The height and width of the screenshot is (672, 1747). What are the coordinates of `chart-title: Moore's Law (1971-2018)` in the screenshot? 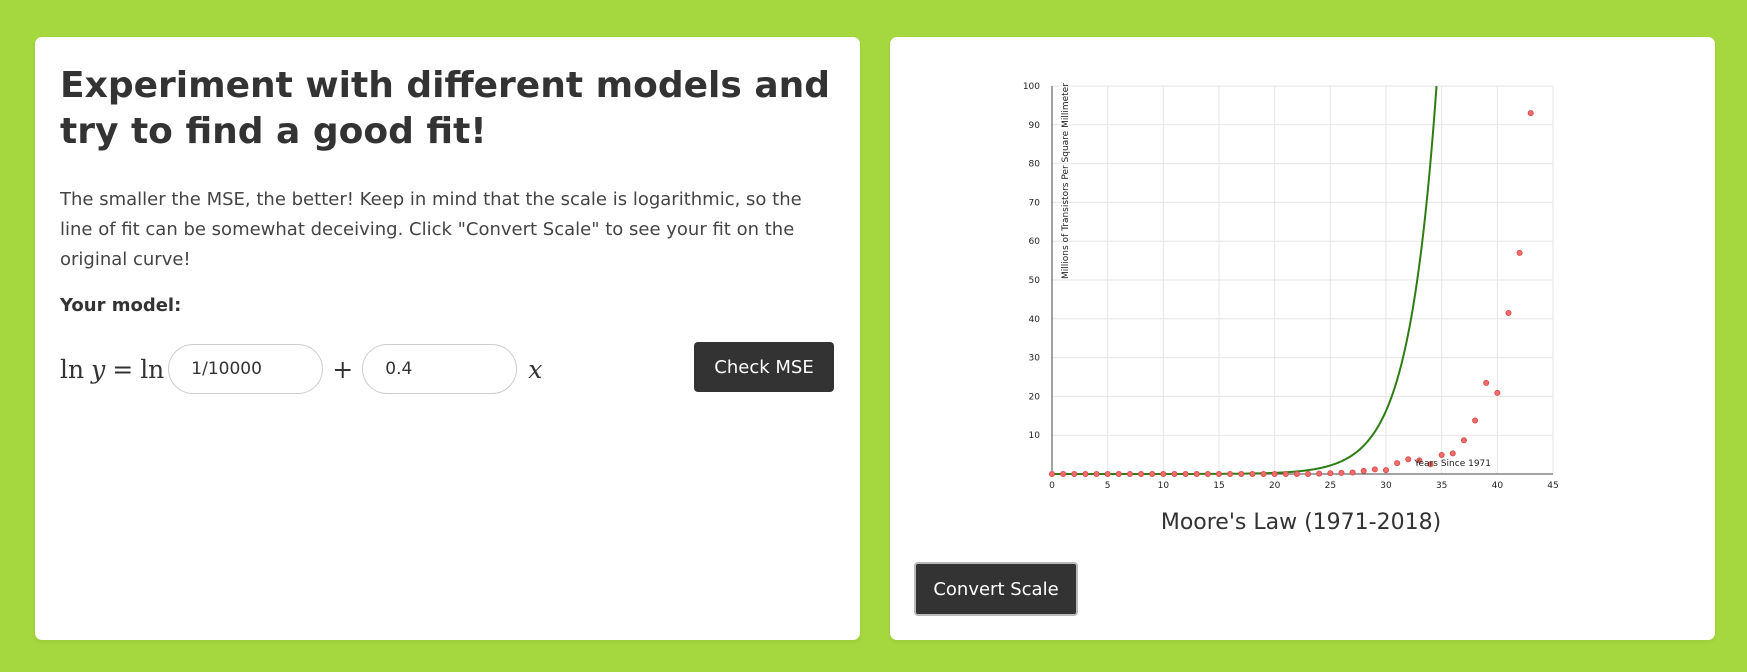 It's located at (1301, 522).